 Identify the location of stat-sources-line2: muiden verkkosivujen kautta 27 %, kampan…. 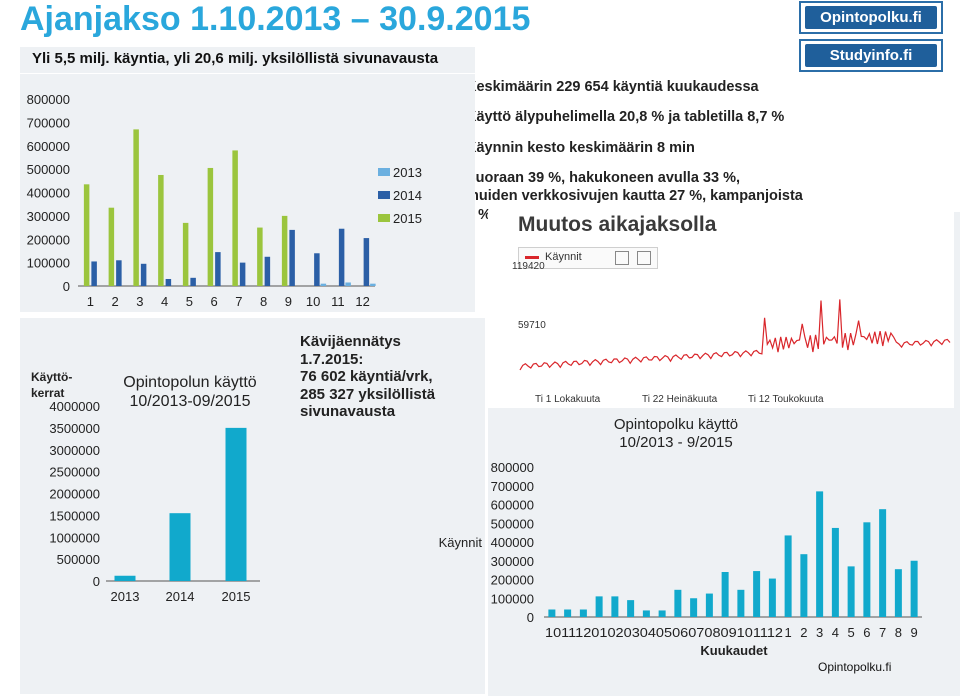
(634, 196).